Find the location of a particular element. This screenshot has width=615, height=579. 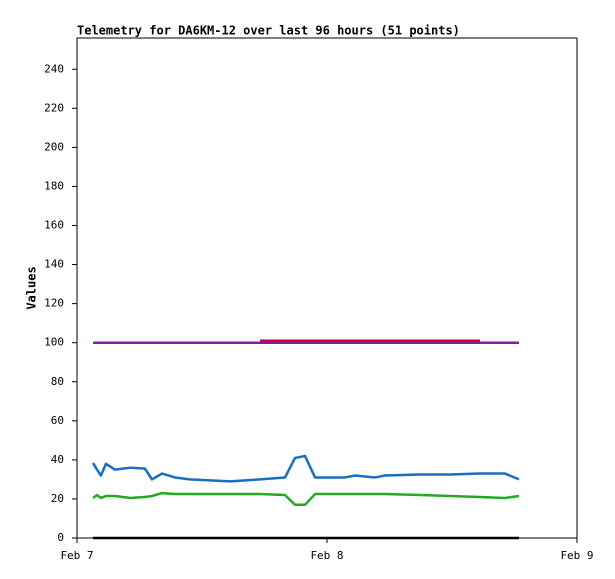

y-tick-label: 160 is located at coordinates (54, 225).